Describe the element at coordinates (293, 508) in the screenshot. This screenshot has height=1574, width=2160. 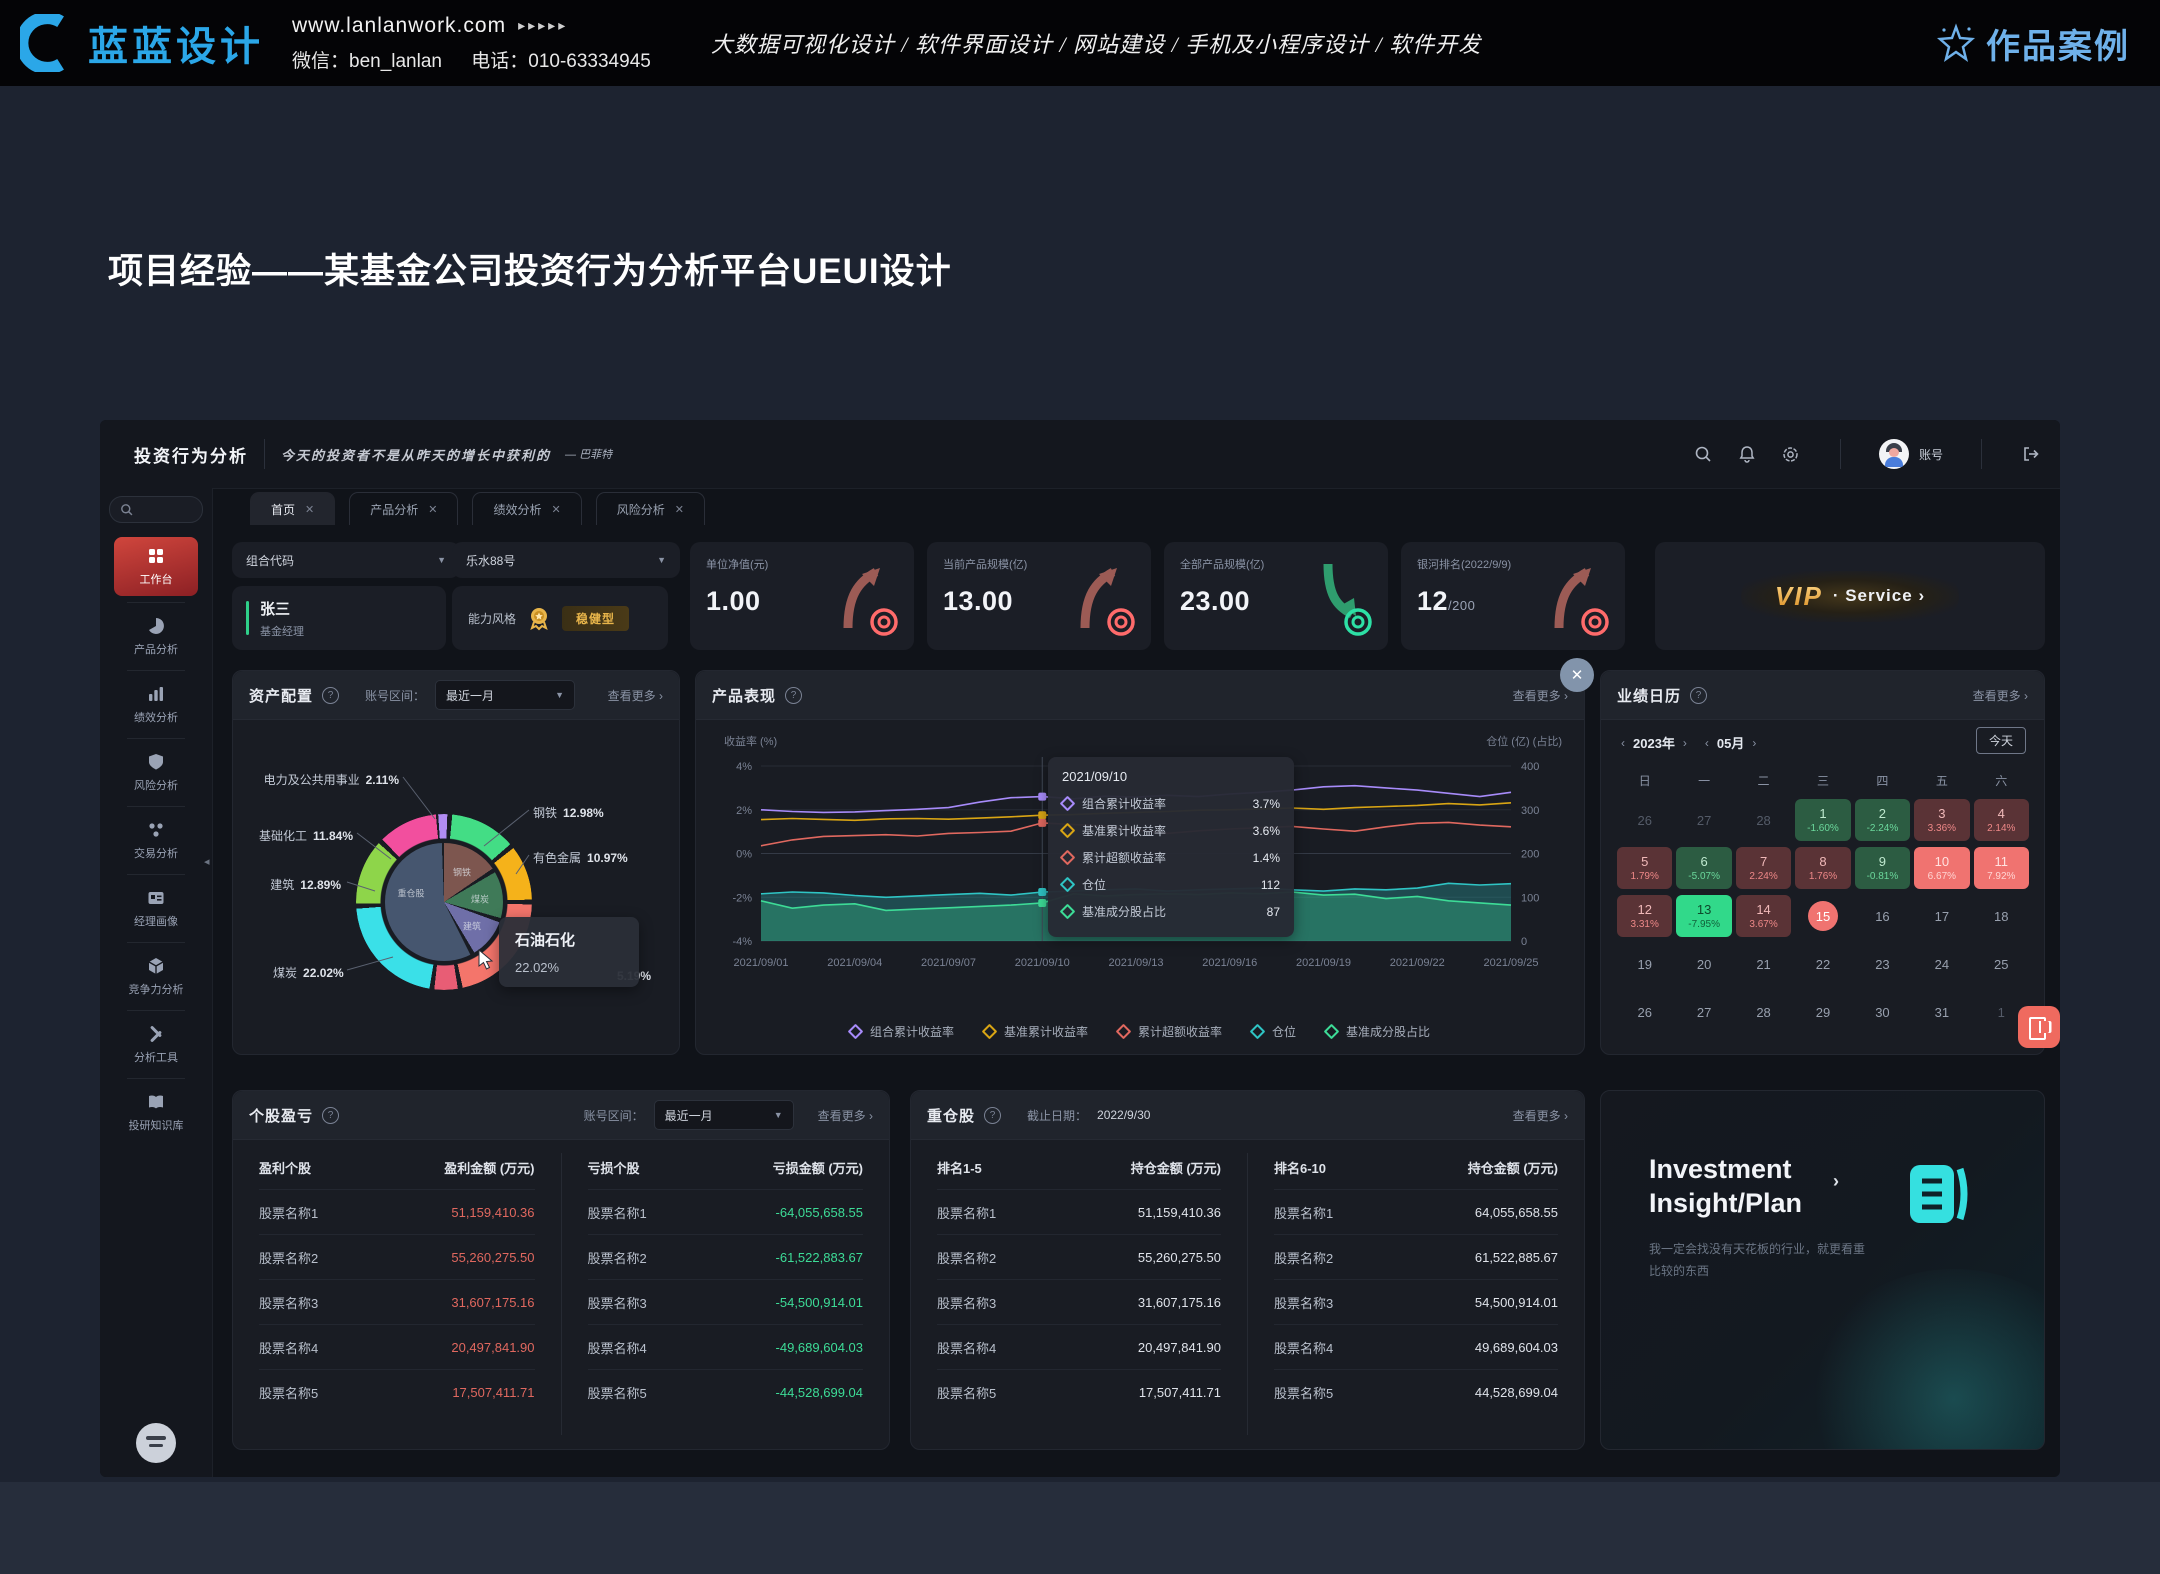
I see `tab-1: 首页 ✕` at that location.